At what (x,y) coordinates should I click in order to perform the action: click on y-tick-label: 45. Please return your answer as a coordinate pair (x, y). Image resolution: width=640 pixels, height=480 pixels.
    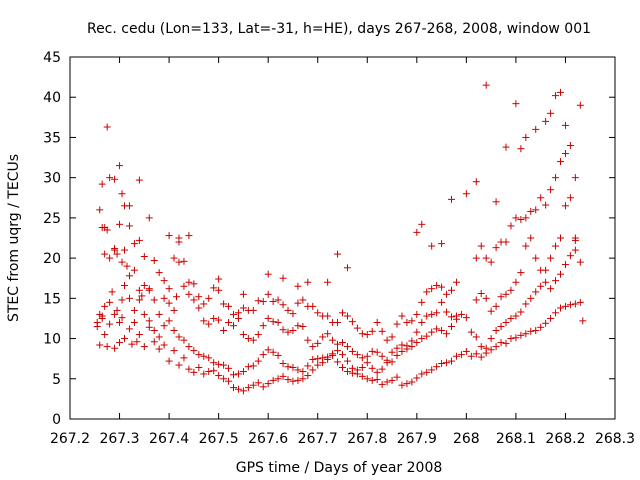
    Looking at the image, I should click on (52, 58).